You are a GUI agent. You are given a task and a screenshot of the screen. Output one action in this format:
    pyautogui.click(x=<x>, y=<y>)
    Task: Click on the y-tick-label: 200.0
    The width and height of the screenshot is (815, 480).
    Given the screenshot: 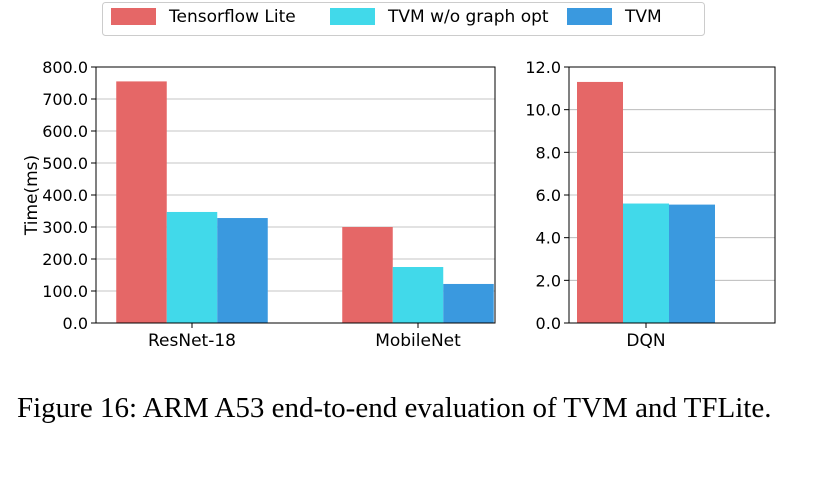 What is the action you would take?
    pyautogui.click(x=65, y=259)
    